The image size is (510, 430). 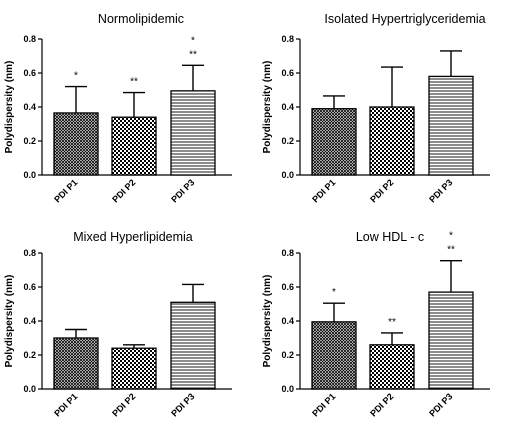 What do you see at coordinates (390, 237) in the screenshot?
I see `chart-title: Low HDL - c` at bounding box center [390, 237].